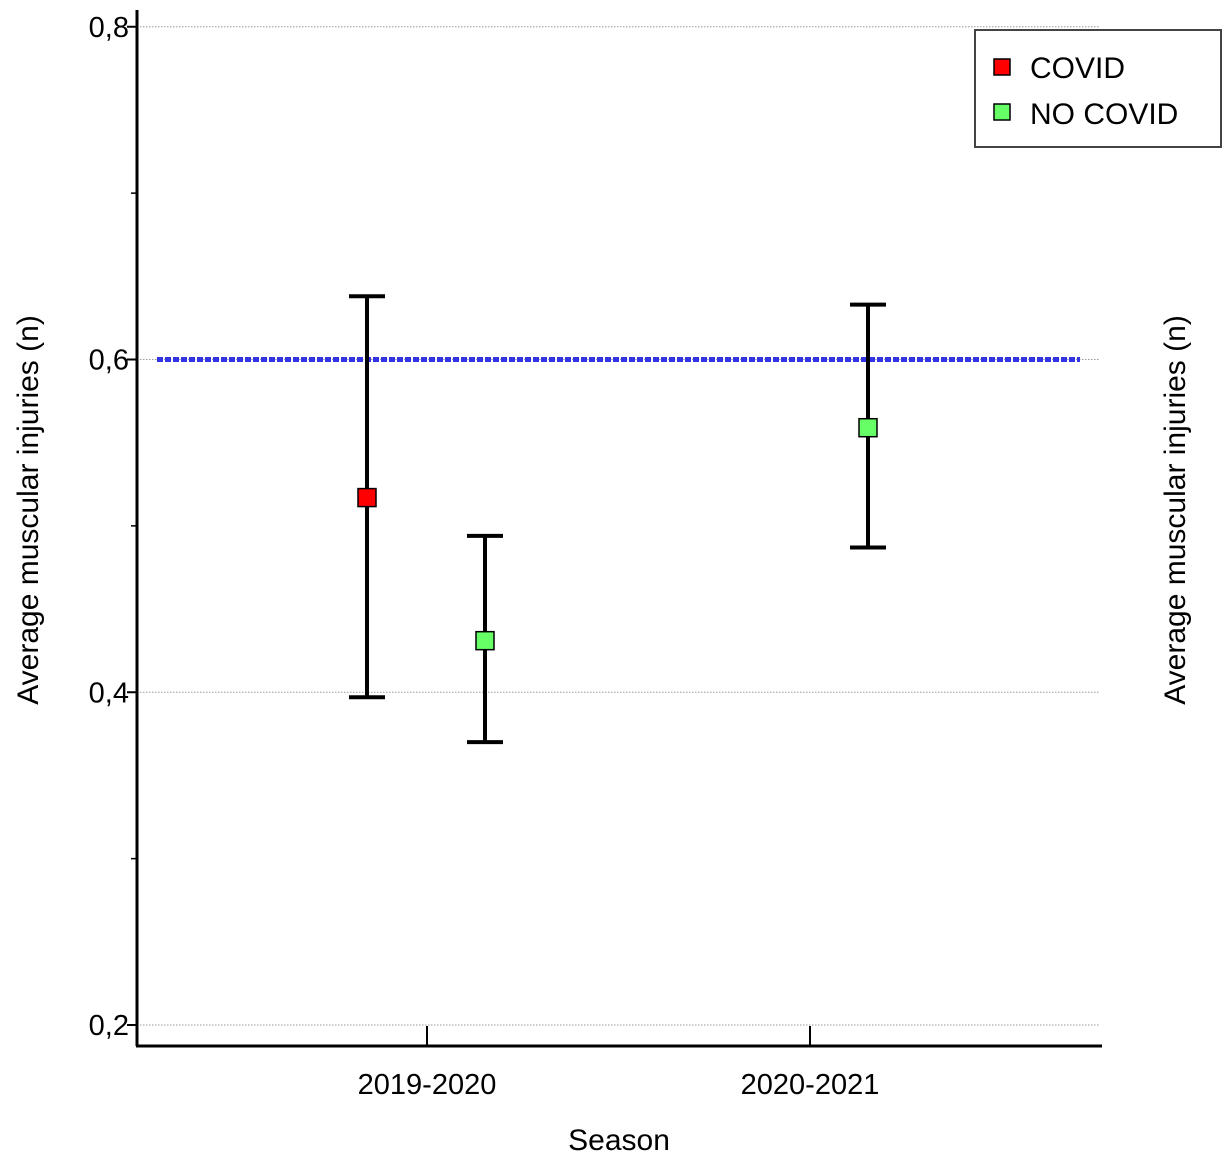 The height and width of the screenshot is (1159, 1225). What do you see at coordinates (810, 1085) in the screenshot?
I see `x-tick-label: 2020-2021` at bounding box center [810, 1085].